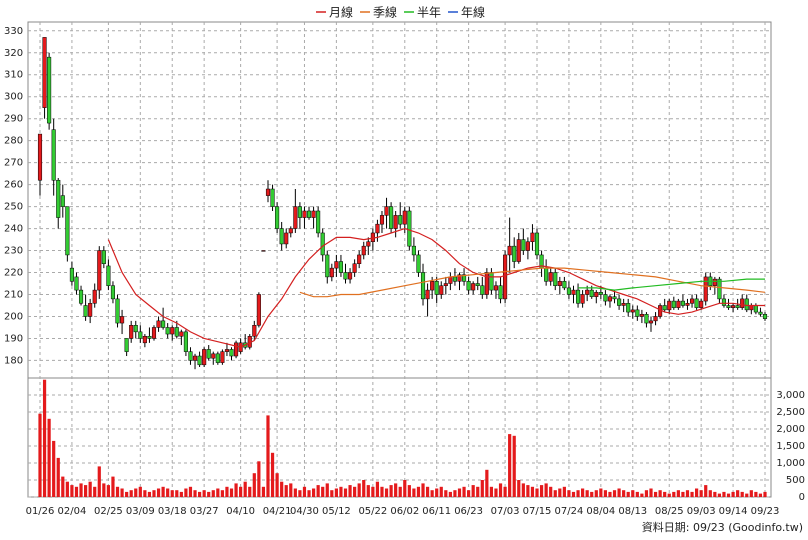 This screenshot has width=808, height=540. Describe the element at coordinates (13, 185) in the screenshot. I see `y-tick-label: 260` at that location.